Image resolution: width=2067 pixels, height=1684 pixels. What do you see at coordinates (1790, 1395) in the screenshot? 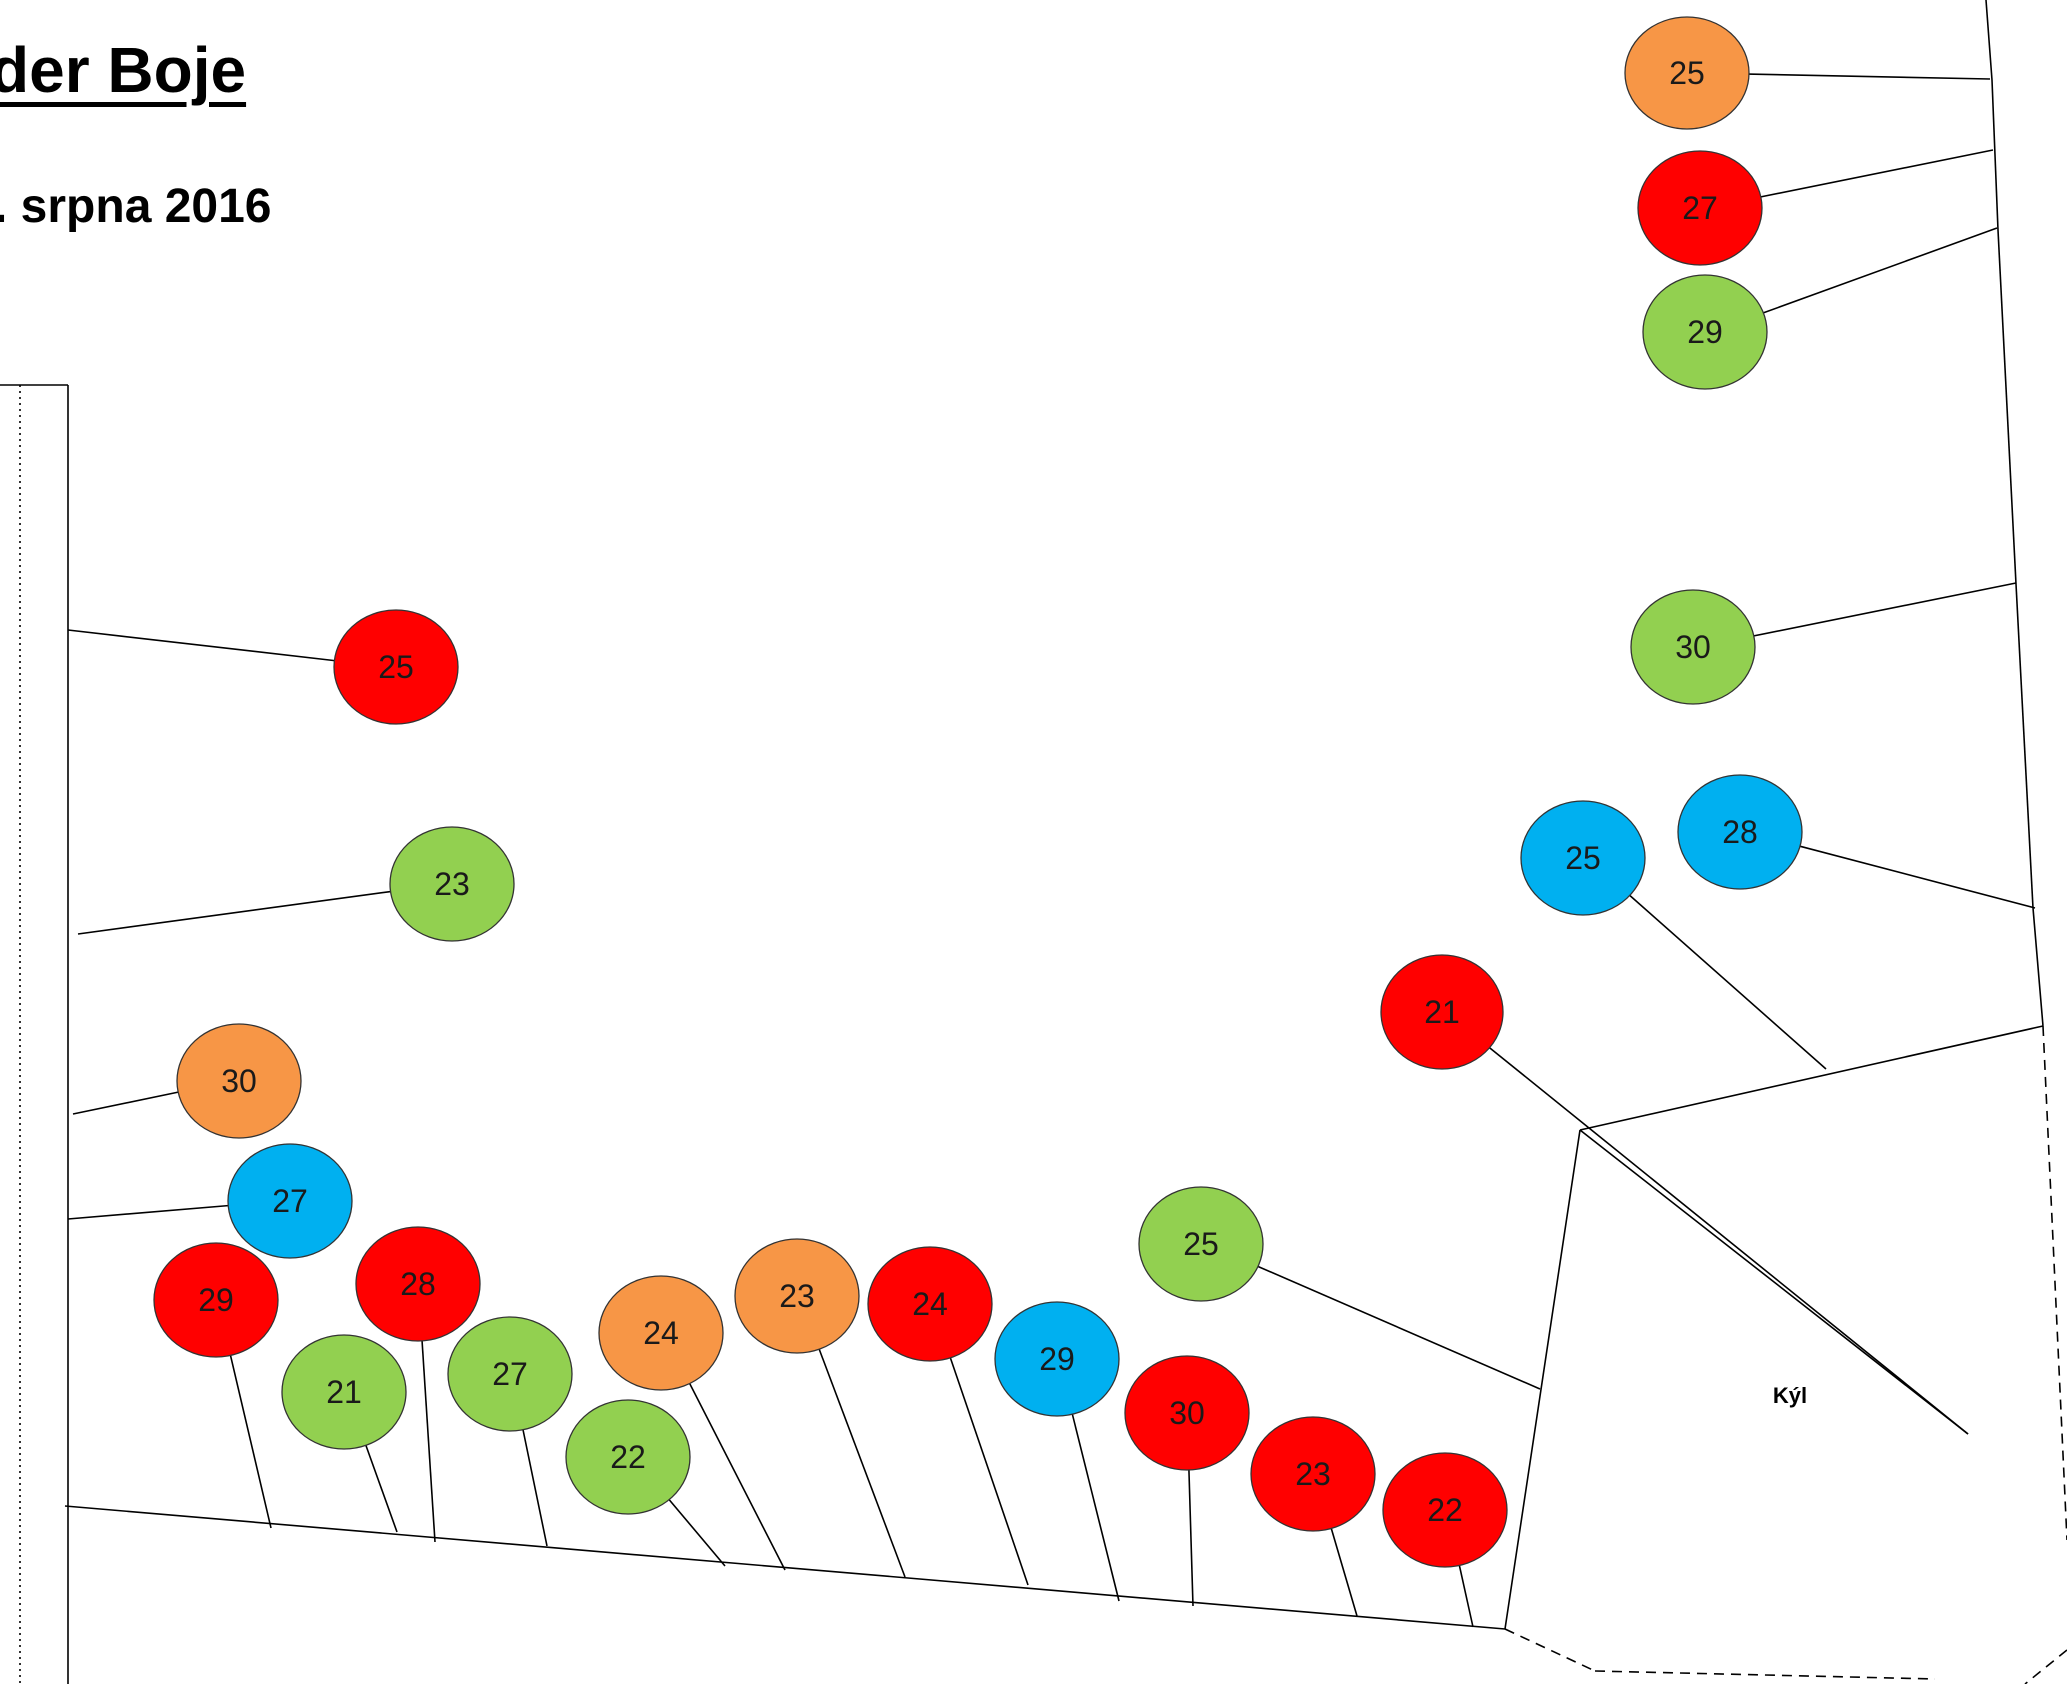
I see `keel-label: Kýl` at bounding box center [1790, 1395].